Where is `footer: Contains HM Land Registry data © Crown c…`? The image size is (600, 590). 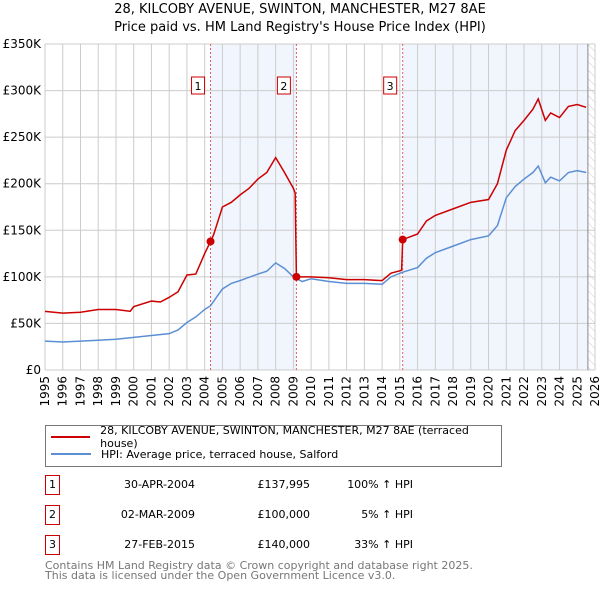 footer: Contains HM Land Registry data © Crown c… is located at coordinates (259, 570).